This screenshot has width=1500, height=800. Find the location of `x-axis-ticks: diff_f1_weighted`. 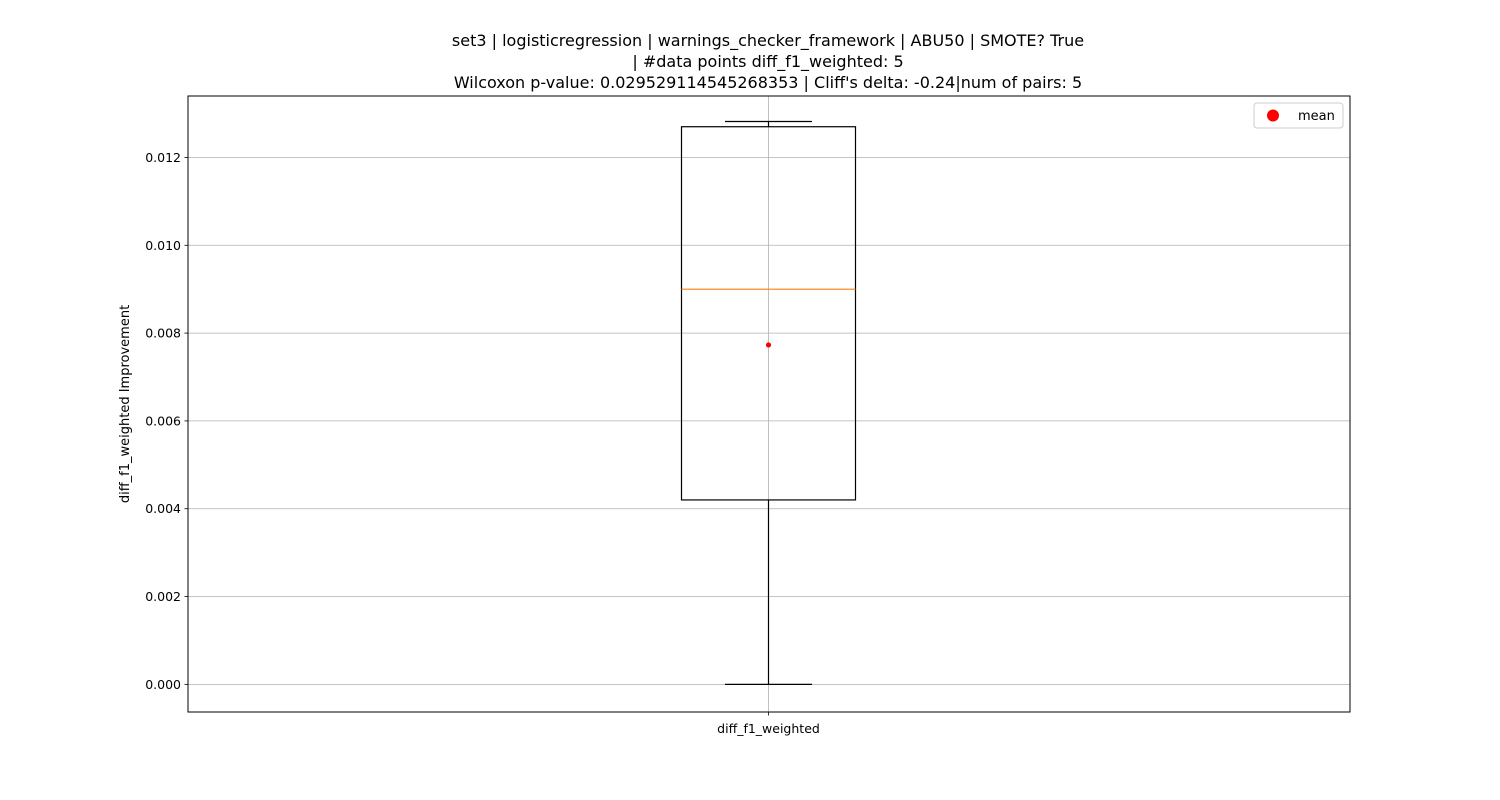

x-axis-ticks: diff_f1_weighted is located at coordinates (768, 724).